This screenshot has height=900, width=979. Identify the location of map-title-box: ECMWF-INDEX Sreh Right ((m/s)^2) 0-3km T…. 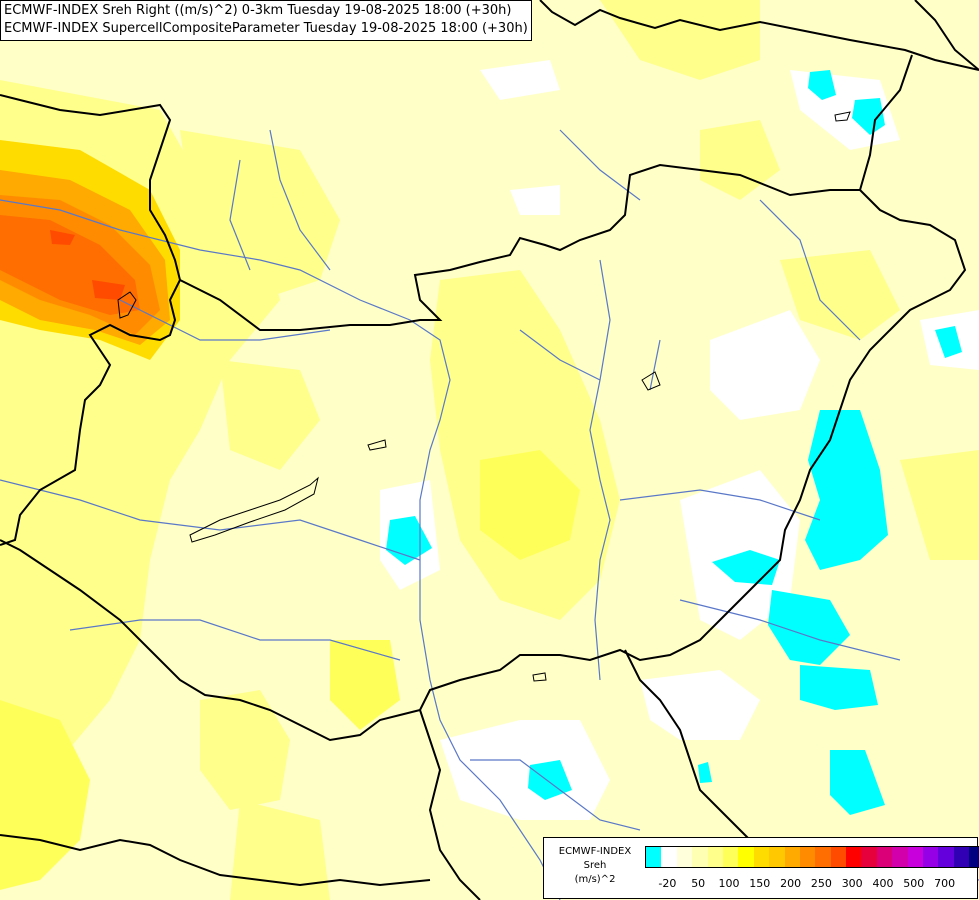
(266, 20).